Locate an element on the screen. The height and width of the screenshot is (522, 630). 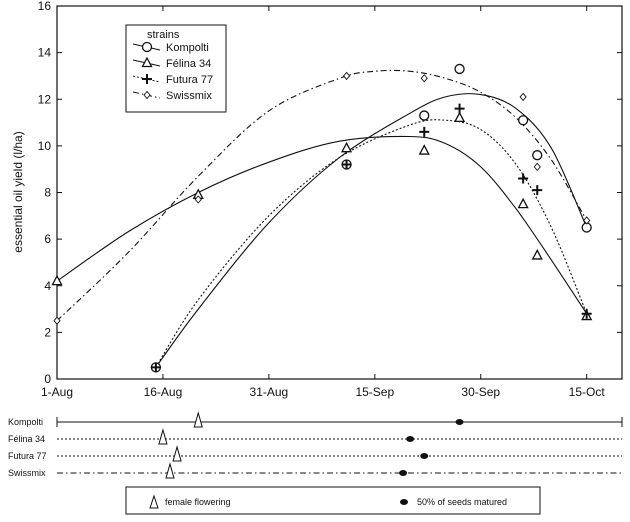
seed-marker-swissmix is located at coordinates (403, 473).